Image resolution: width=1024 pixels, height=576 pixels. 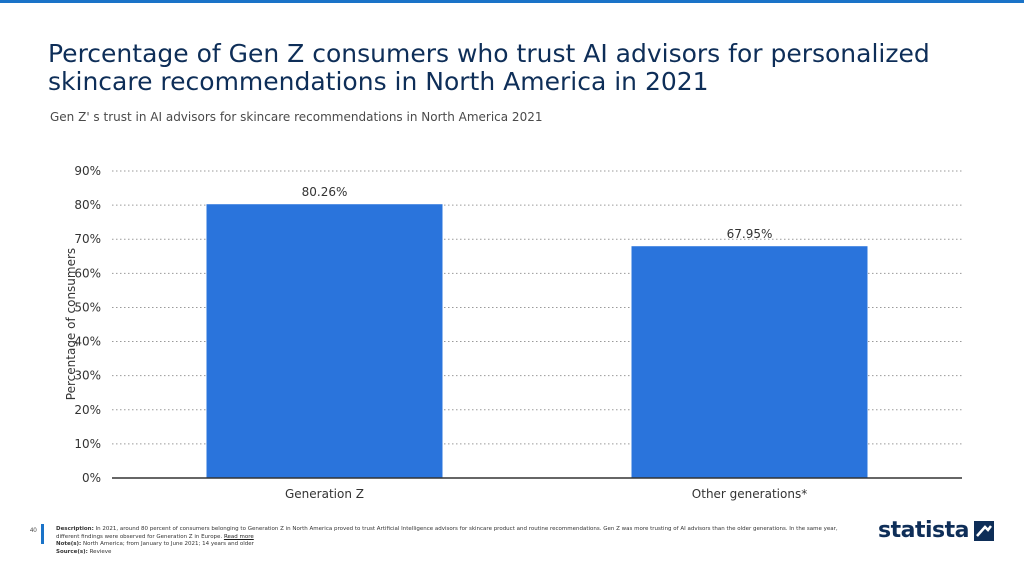 What do you see at coordinates (69, 544) in the screenshot?
I see `notes-label: Note(s):` at bounding box center [69, 544].